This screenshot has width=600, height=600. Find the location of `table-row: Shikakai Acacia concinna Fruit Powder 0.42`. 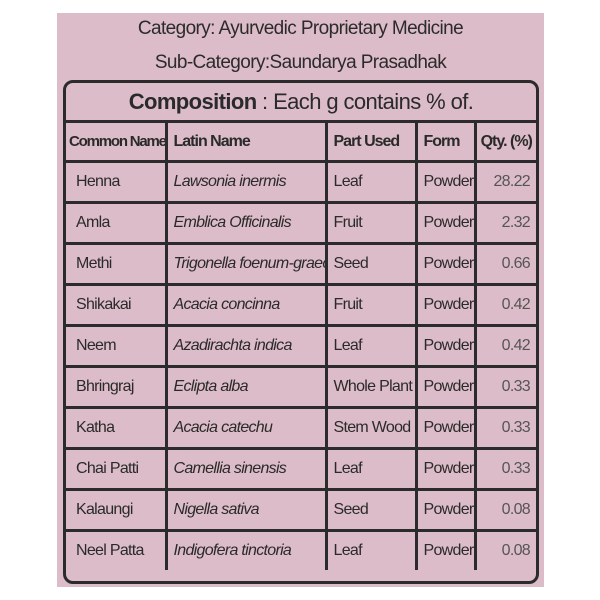

table-row: Shikakai Acacia concinna Fruit Powder 0.42 is located at coordinates (301, 305).